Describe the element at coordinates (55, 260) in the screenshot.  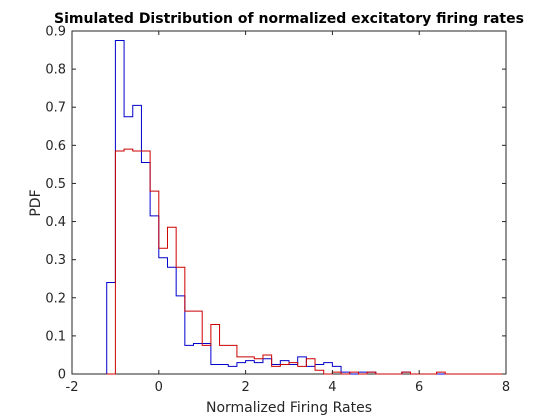
I see `y-tick-label: 0.3` at that location.